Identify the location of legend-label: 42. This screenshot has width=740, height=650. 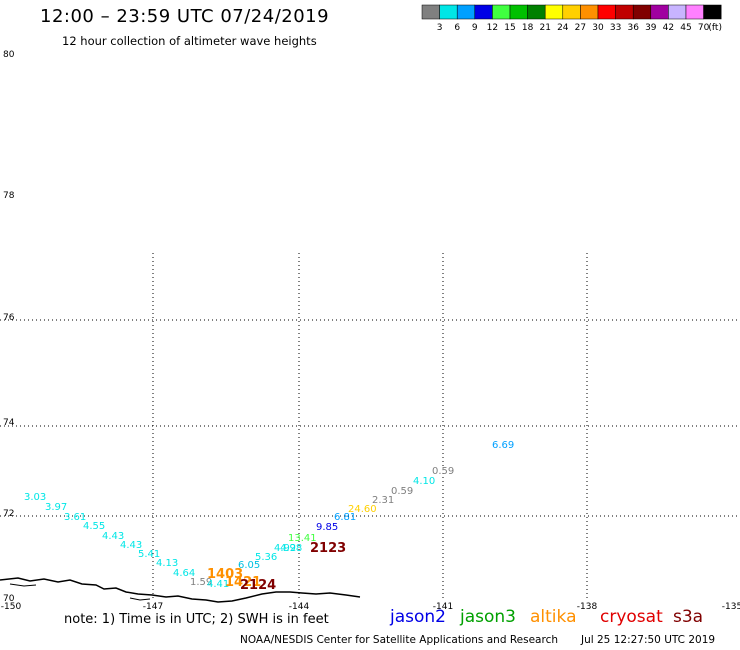
(668, 28).